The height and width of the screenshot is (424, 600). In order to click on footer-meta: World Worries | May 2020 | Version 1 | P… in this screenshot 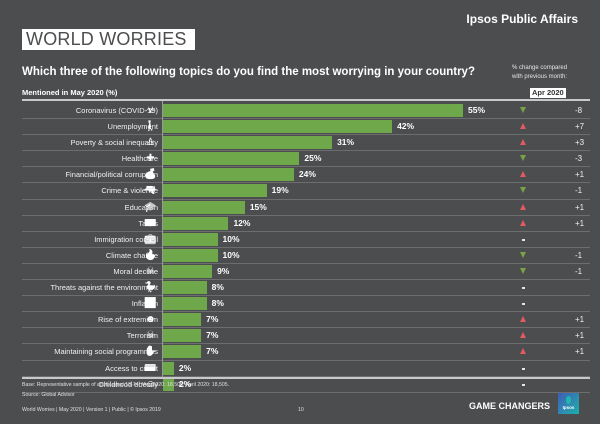, I will do `click(91, 410)`.